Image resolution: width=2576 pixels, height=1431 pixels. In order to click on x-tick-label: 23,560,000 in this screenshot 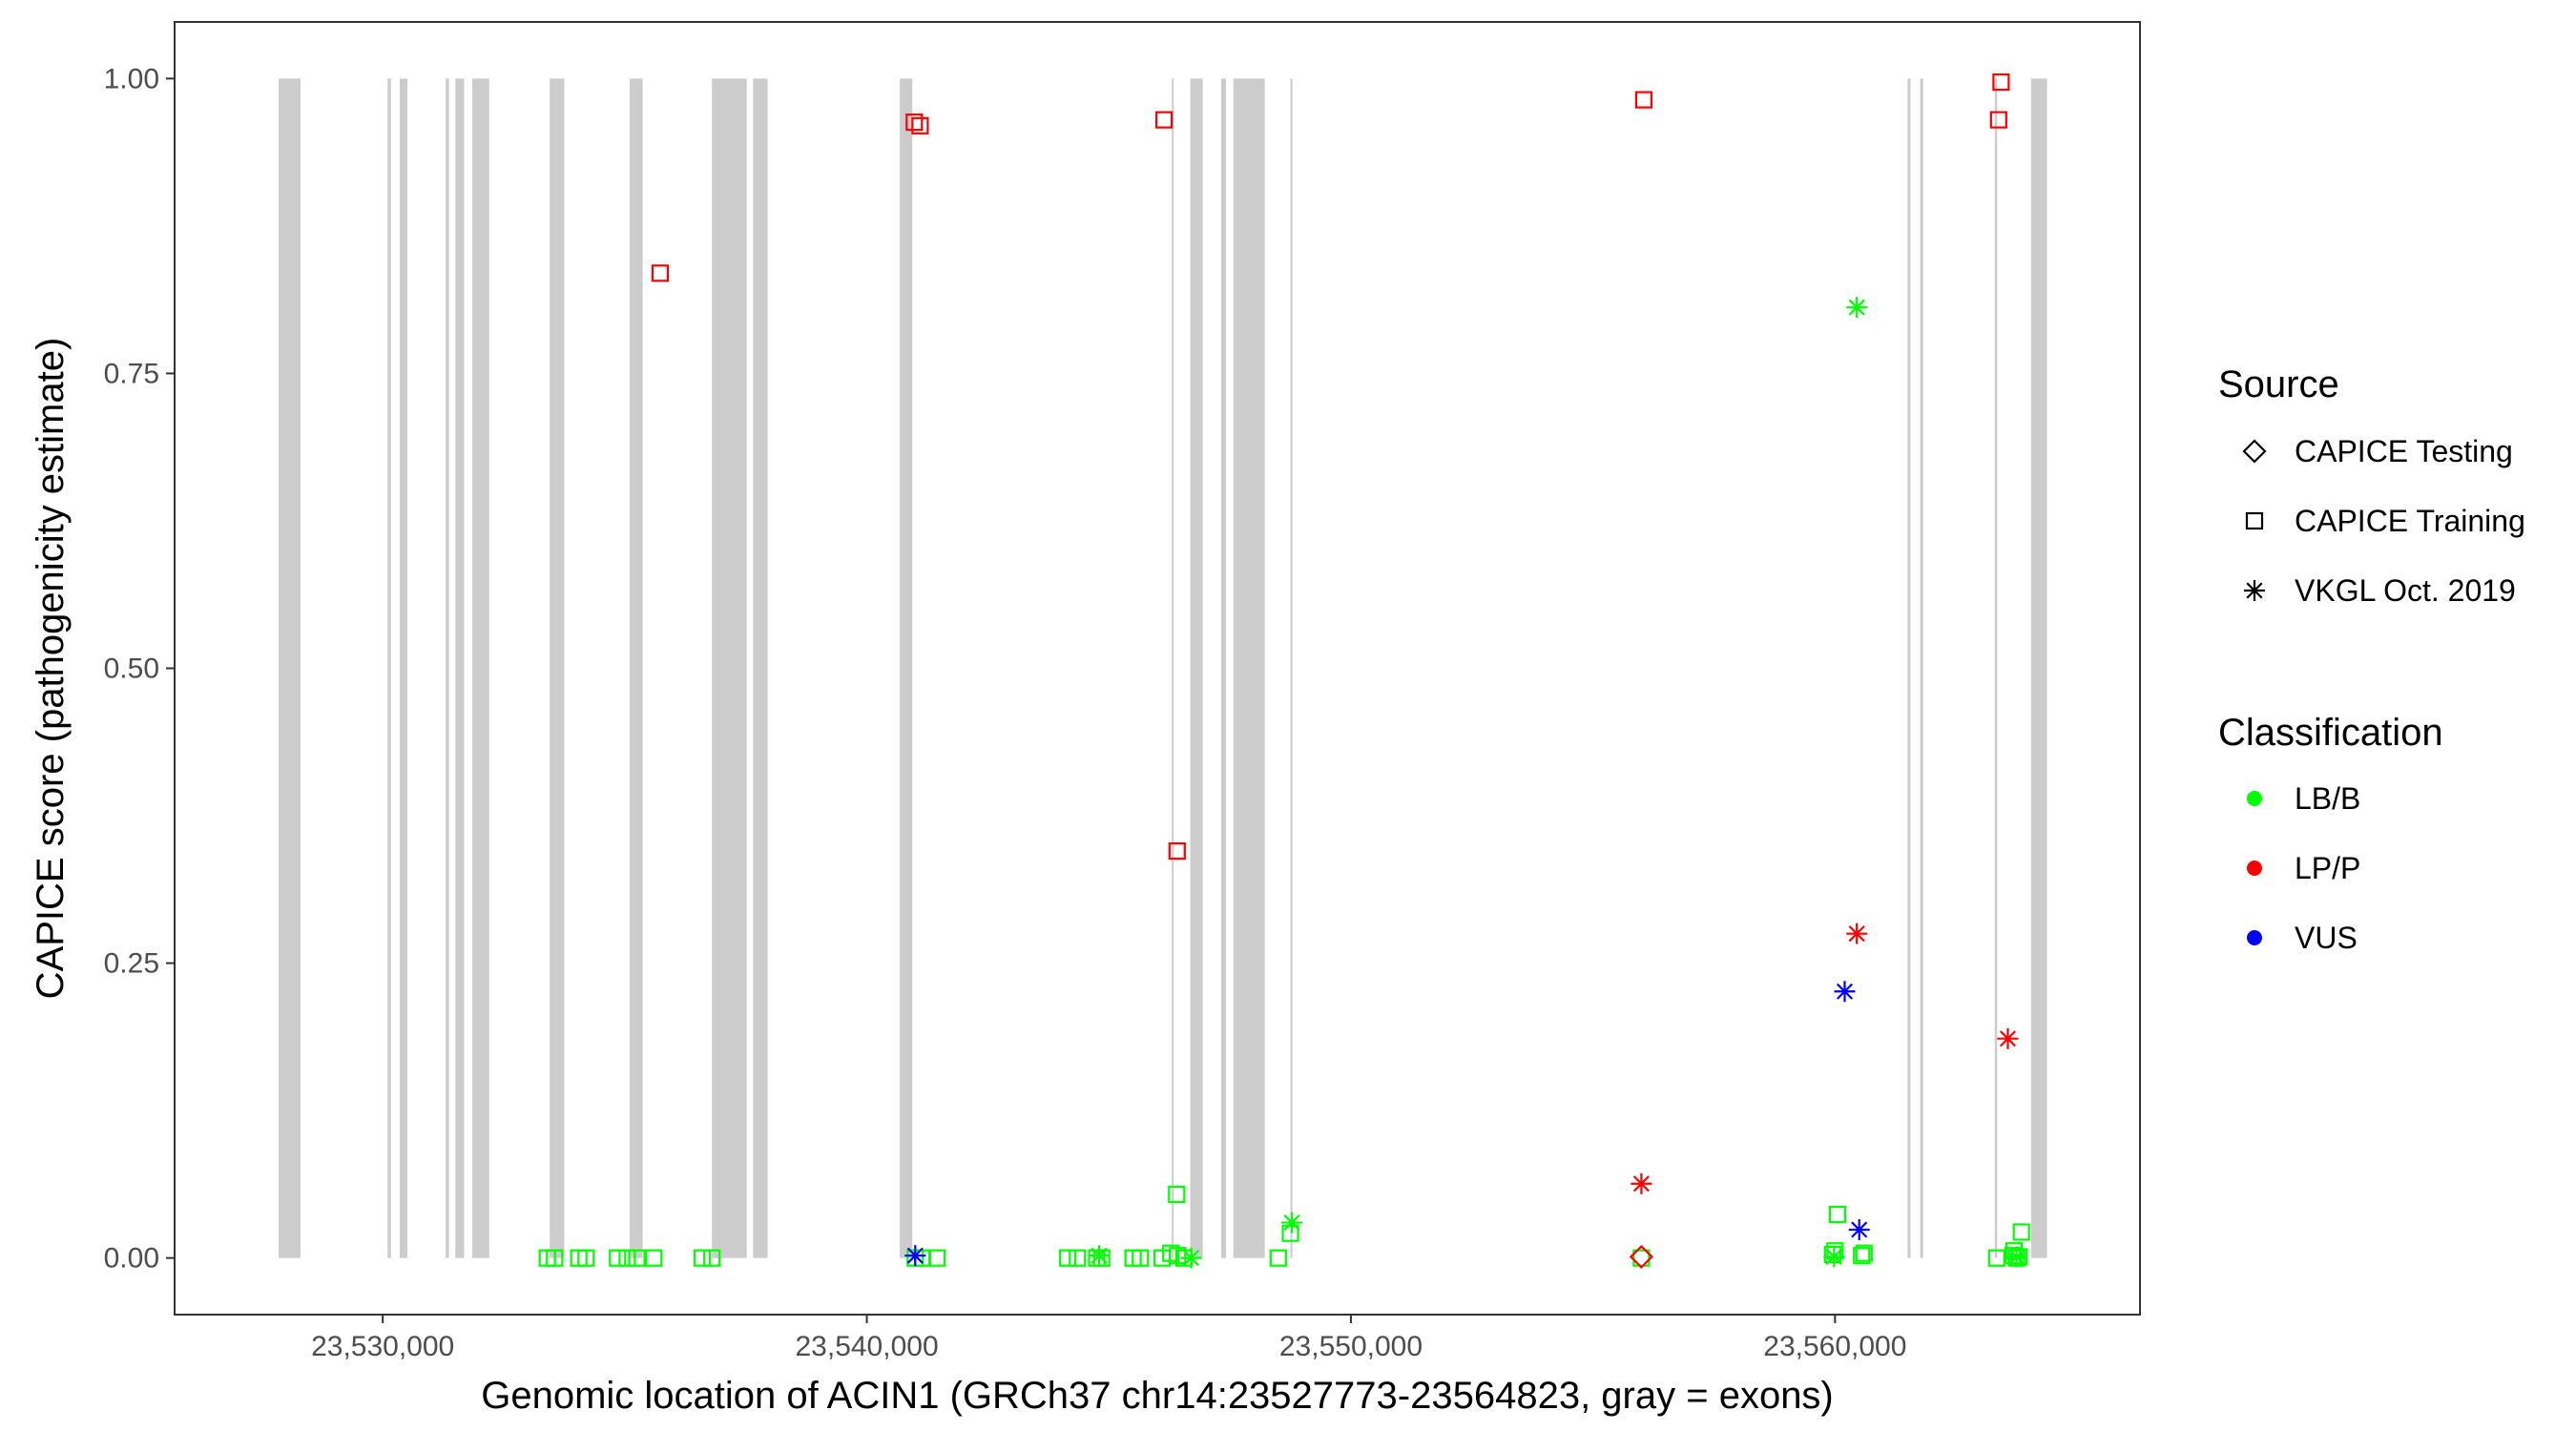, I will do `click(1834, 1346)`.